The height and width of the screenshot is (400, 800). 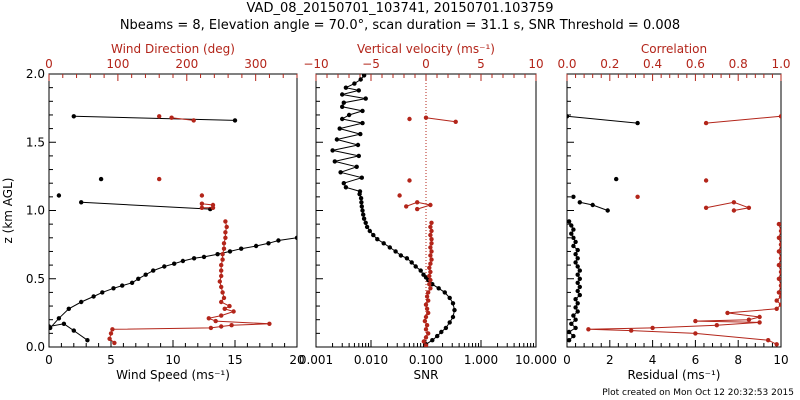 I want to click on y-tick-label: 0.0, so click(x=35, y=347).